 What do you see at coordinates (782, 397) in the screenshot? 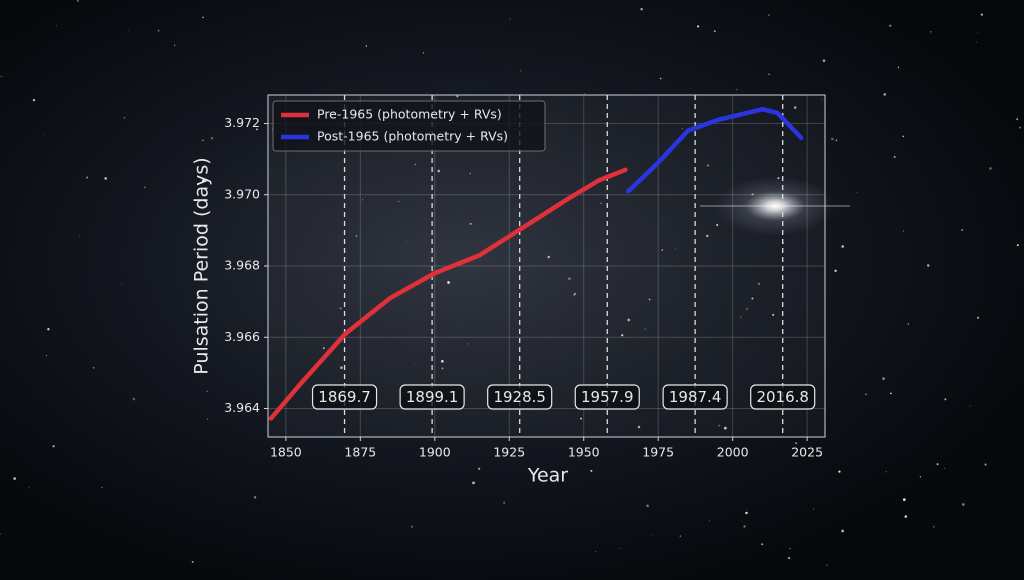
I see `event-label: 2016.8` at bounding box center [782, 397].